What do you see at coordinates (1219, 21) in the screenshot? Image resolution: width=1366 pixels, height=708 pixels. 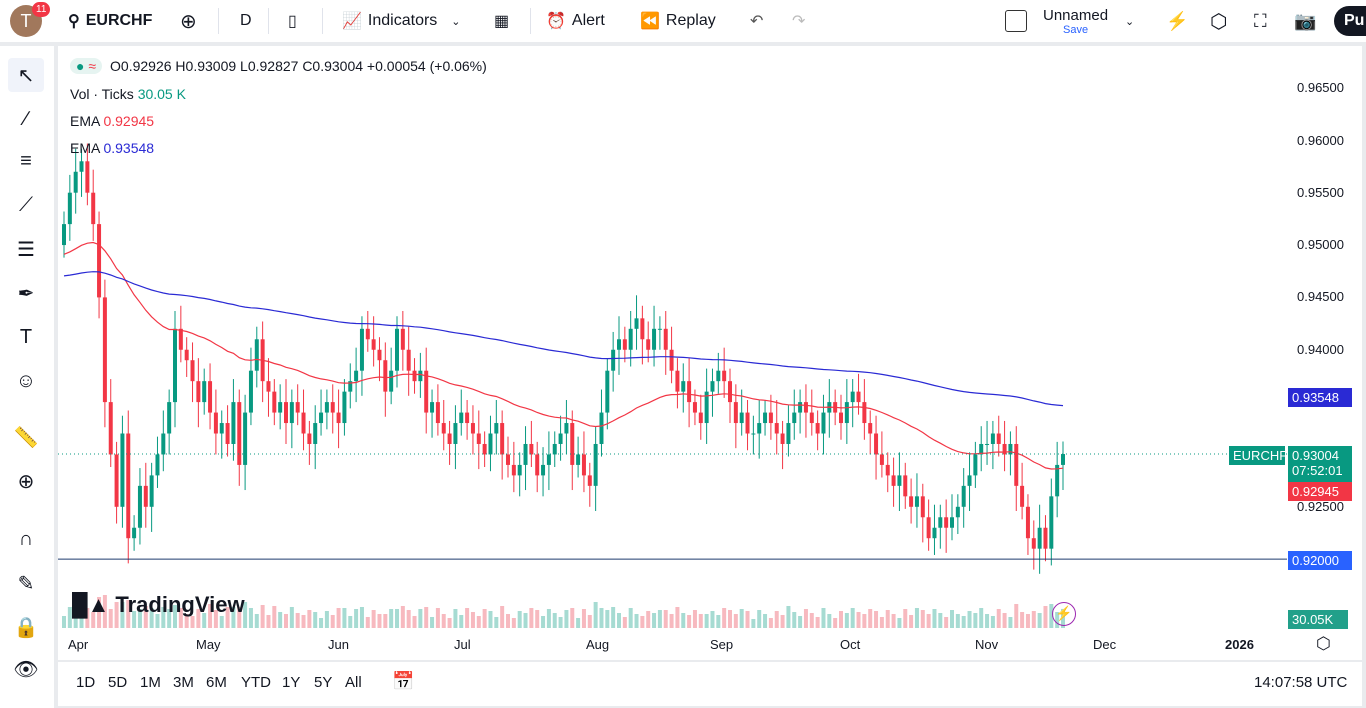 I see `settings-hexagon-icon: ⬡` at bounding box center [1219, 21].